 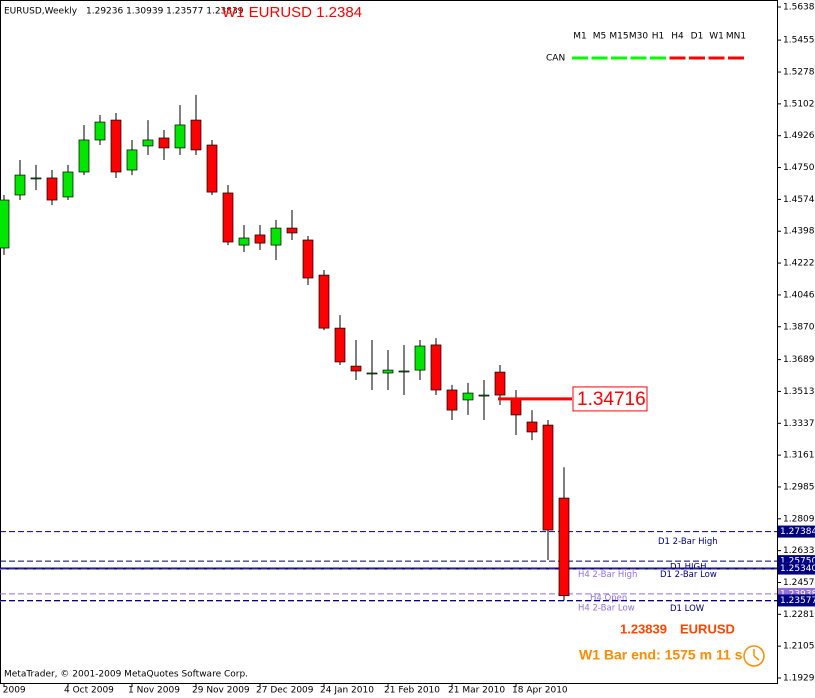 I want to click on y-tick-label: 1.19290, so click(x=799, y=679).